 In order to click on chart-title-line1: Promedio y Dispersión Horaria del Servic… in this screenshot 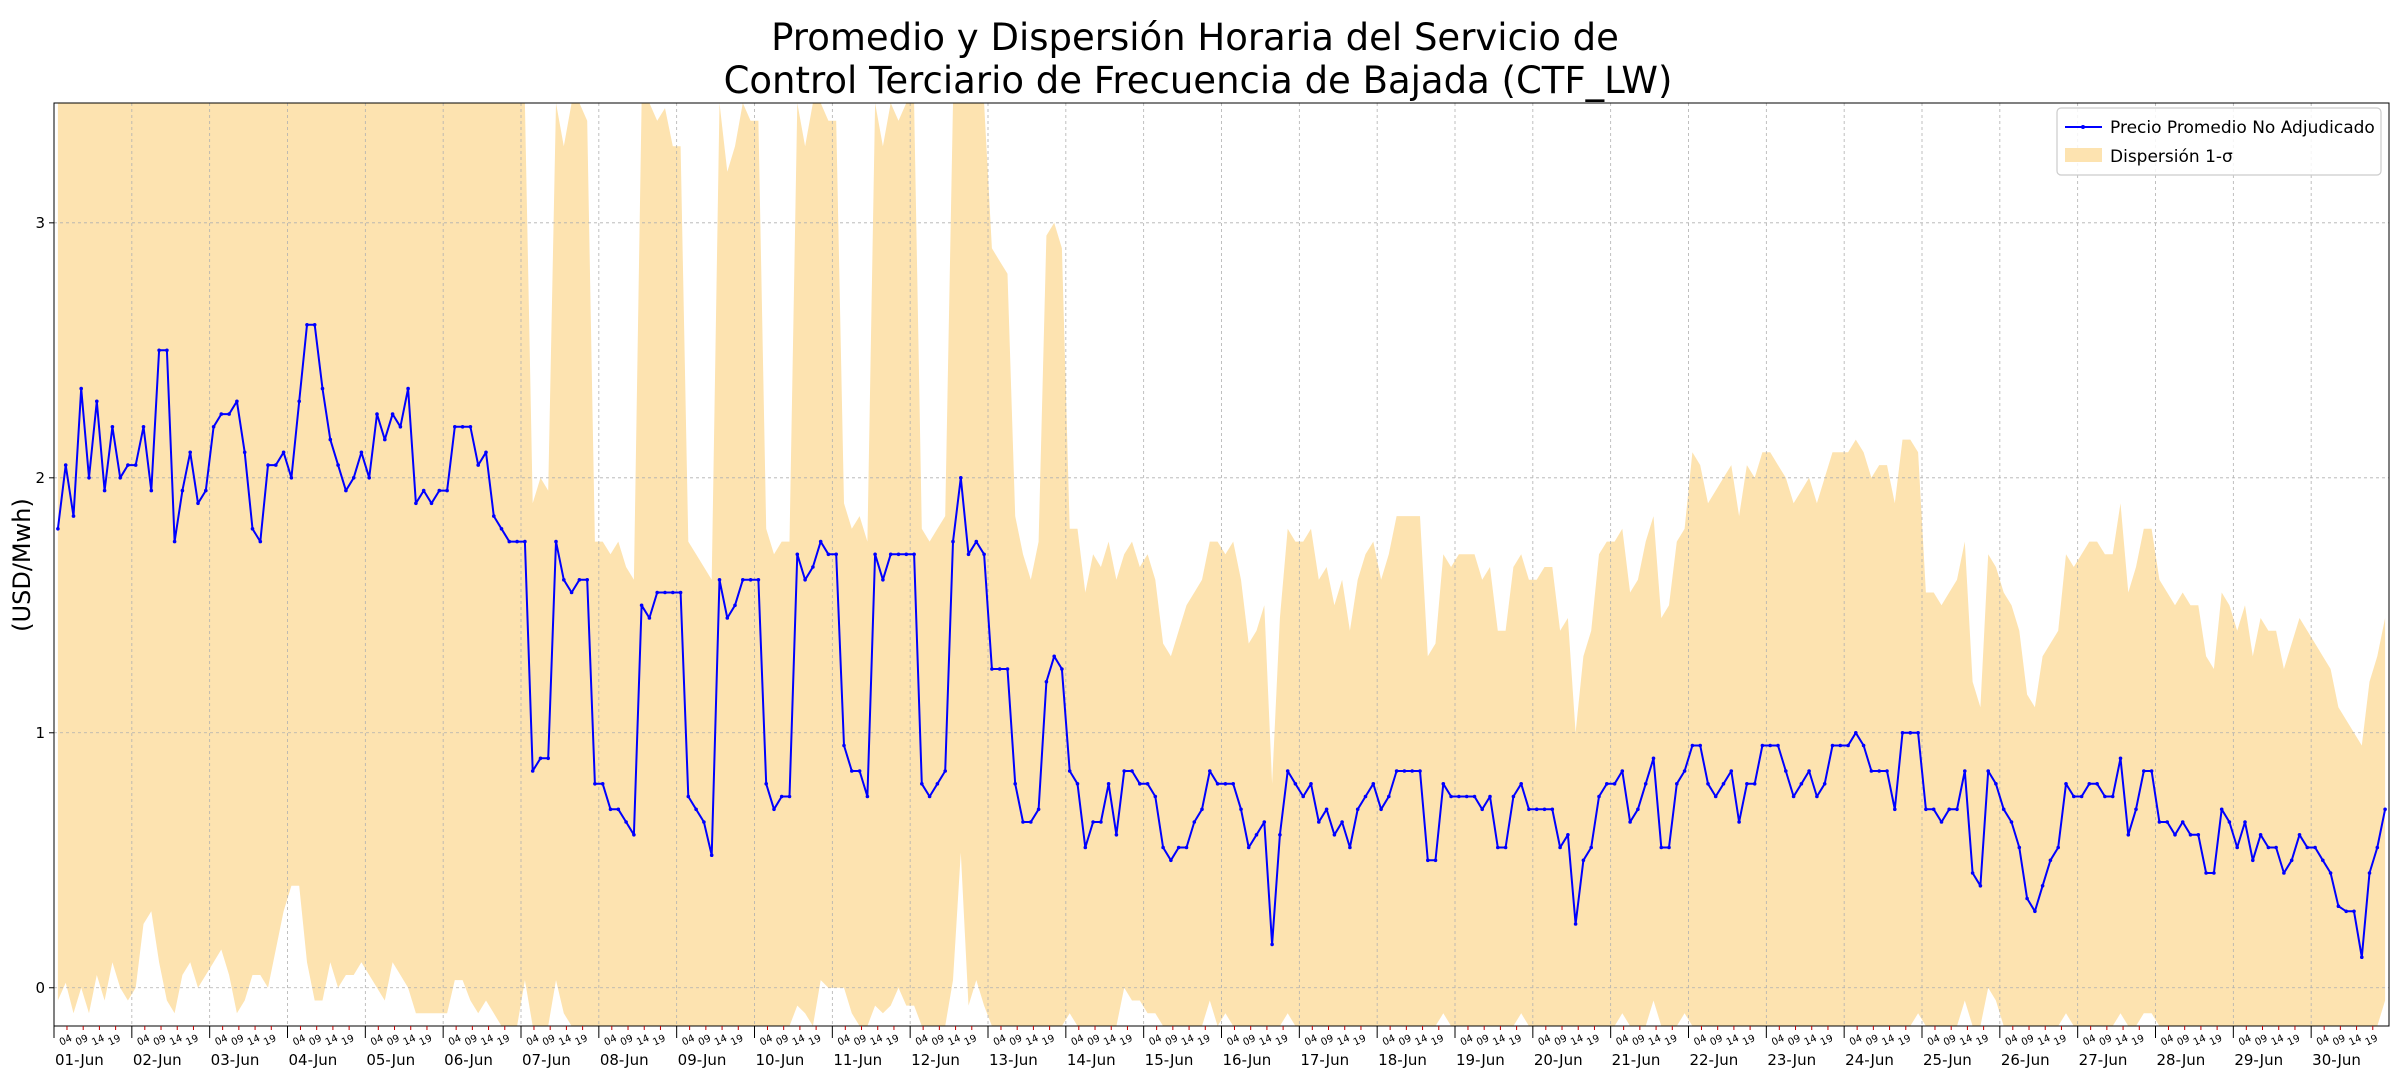, I will do `click(1195, 37)`.